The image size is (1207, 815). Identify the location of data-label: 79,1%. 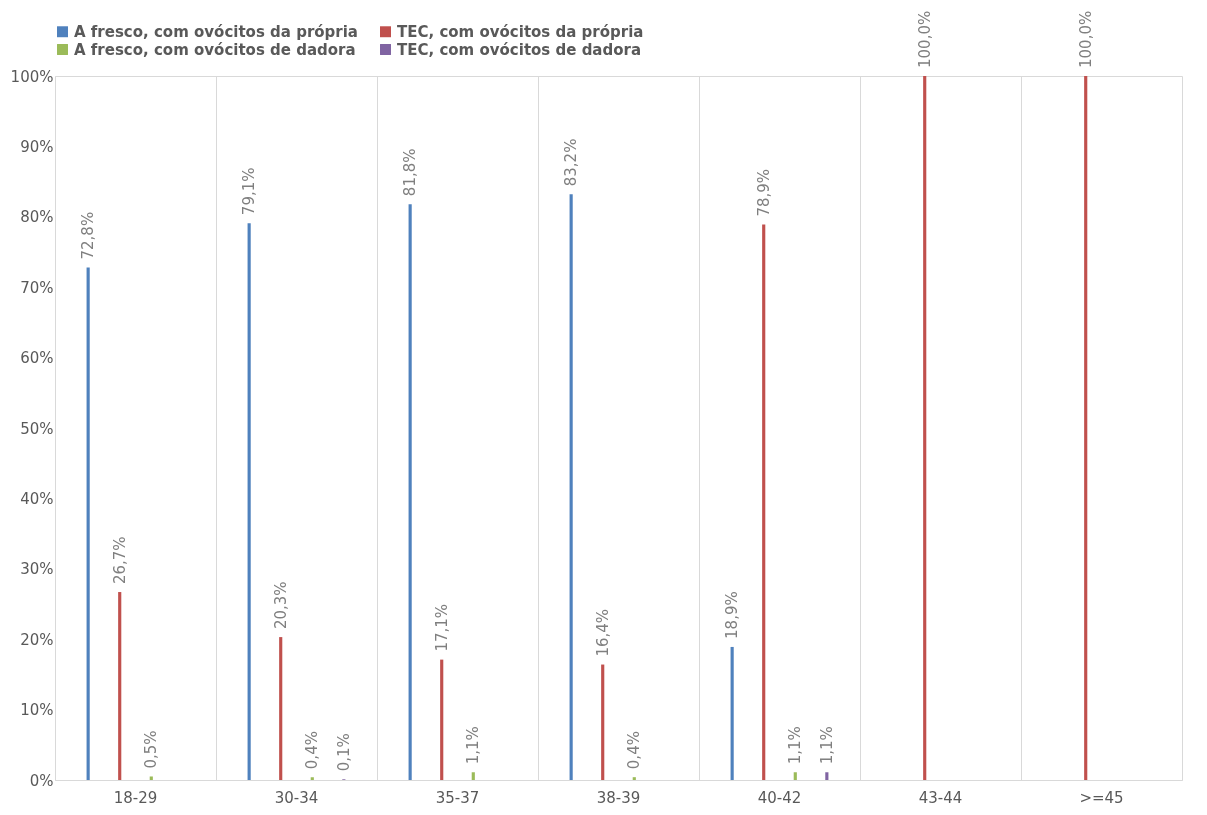
(249, 191).